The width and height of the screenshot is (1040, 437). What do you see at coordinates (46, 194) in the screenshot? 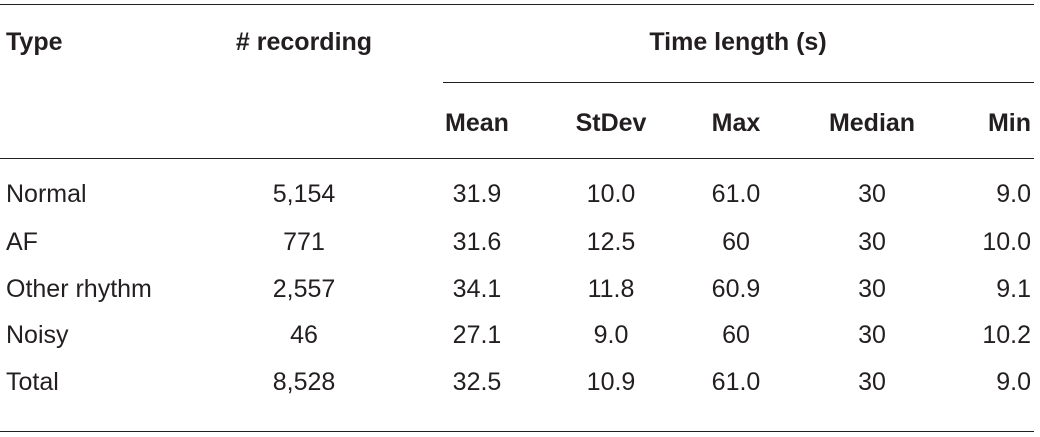
I see `cell-type: Normal` at bounding box center [46, 194].